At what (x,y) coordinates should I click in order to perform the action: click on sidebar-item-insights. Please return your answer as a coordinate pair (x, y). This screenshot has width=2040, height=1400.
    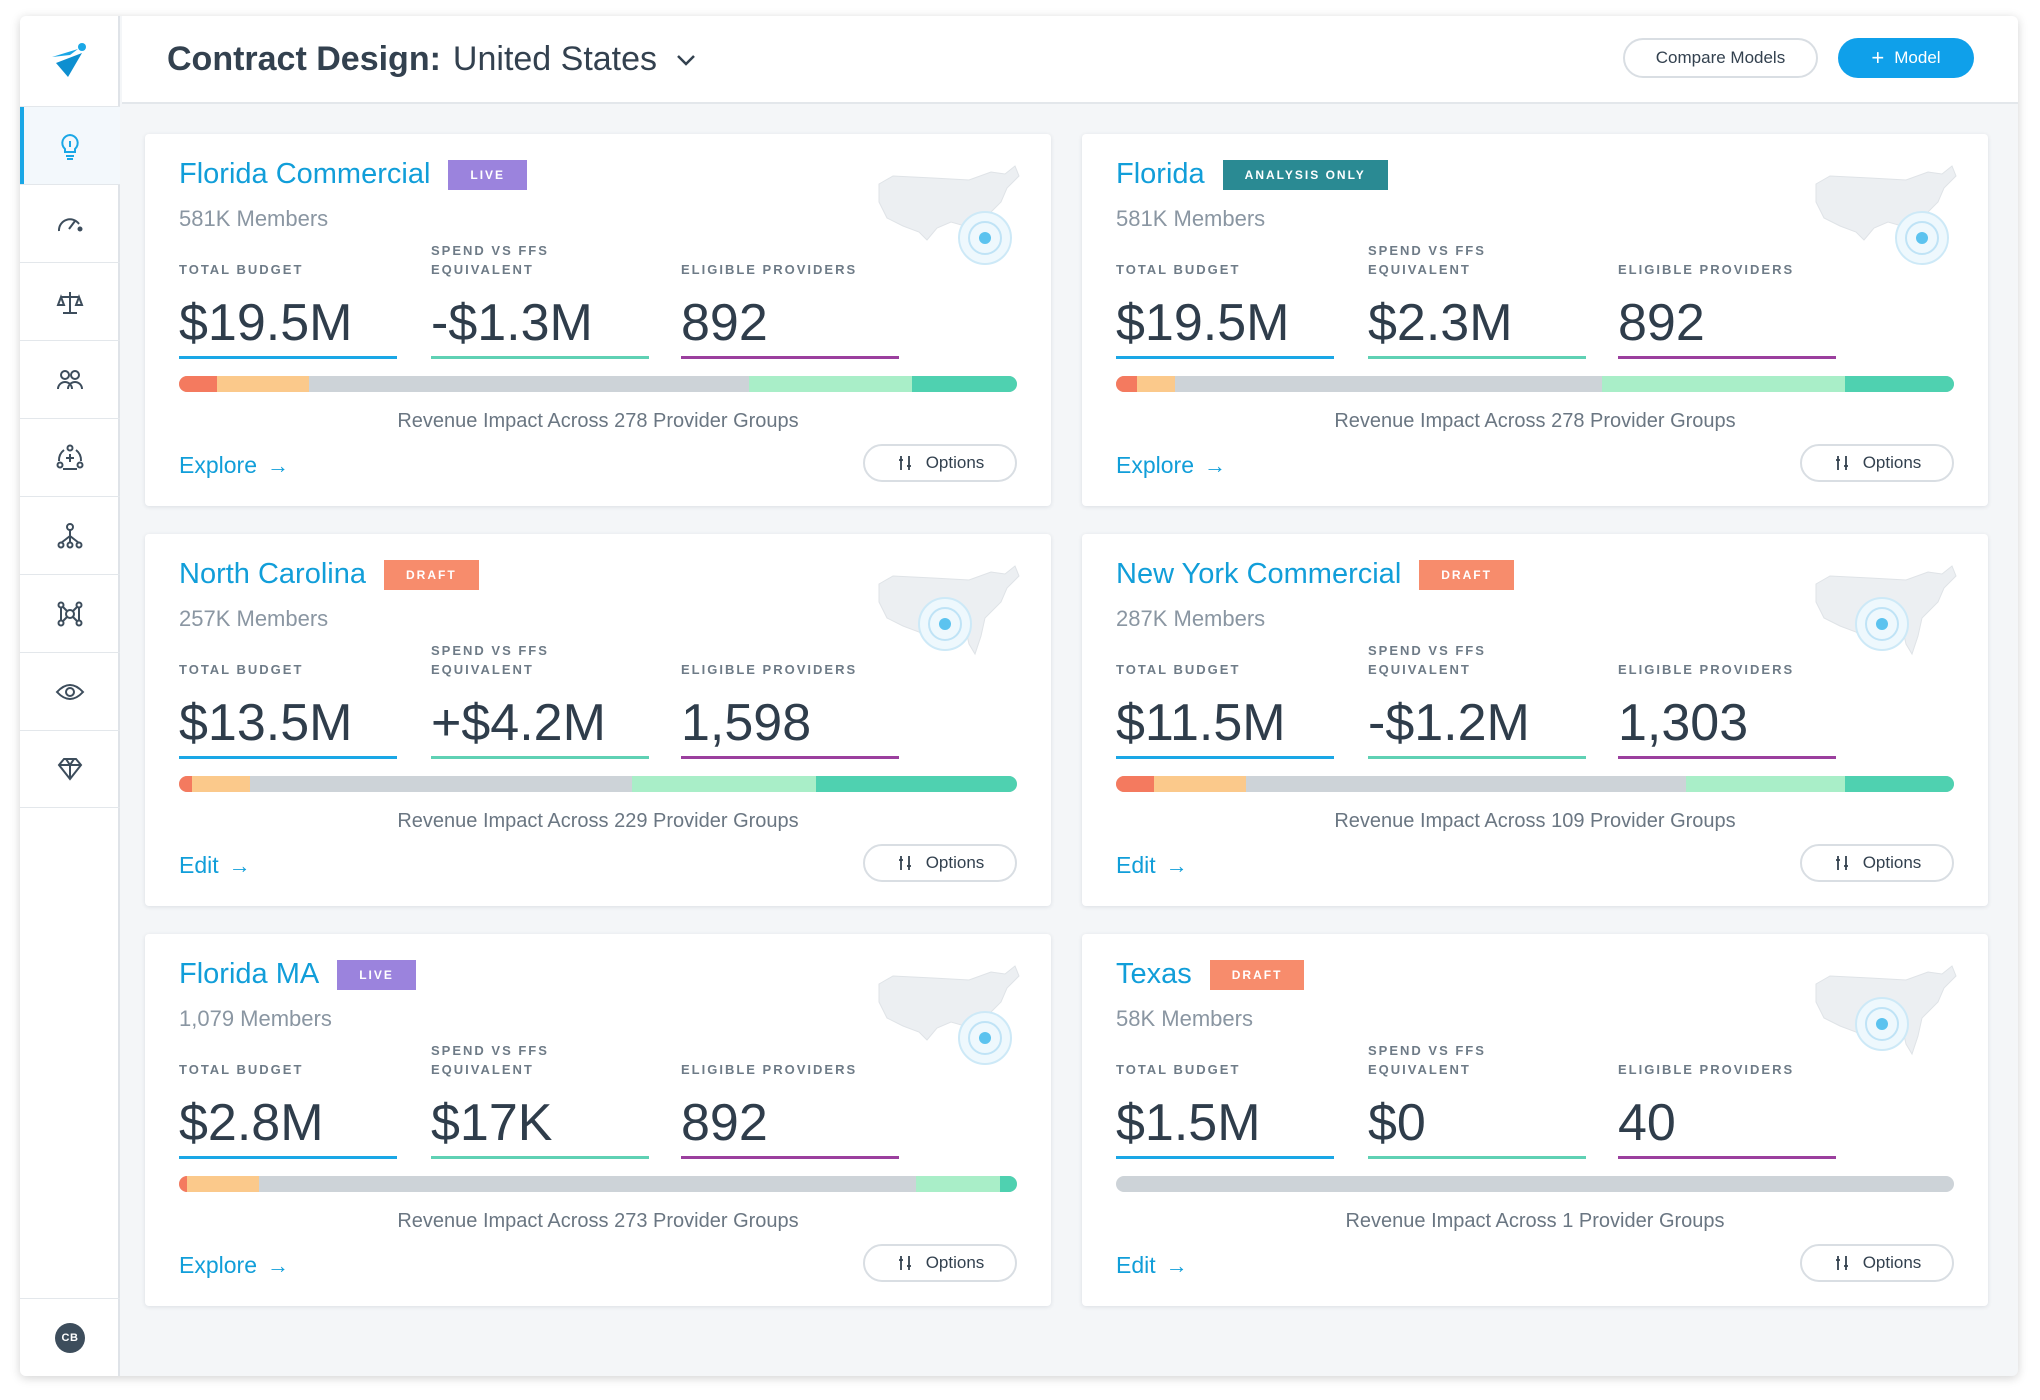
    Looking at the image, I should click on (70, 145).